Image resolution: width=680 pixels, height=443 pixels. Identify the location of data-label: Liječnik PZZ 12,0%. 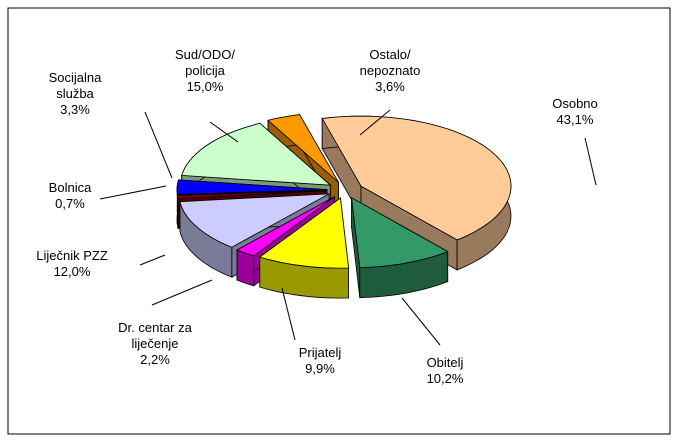
(72, 264).